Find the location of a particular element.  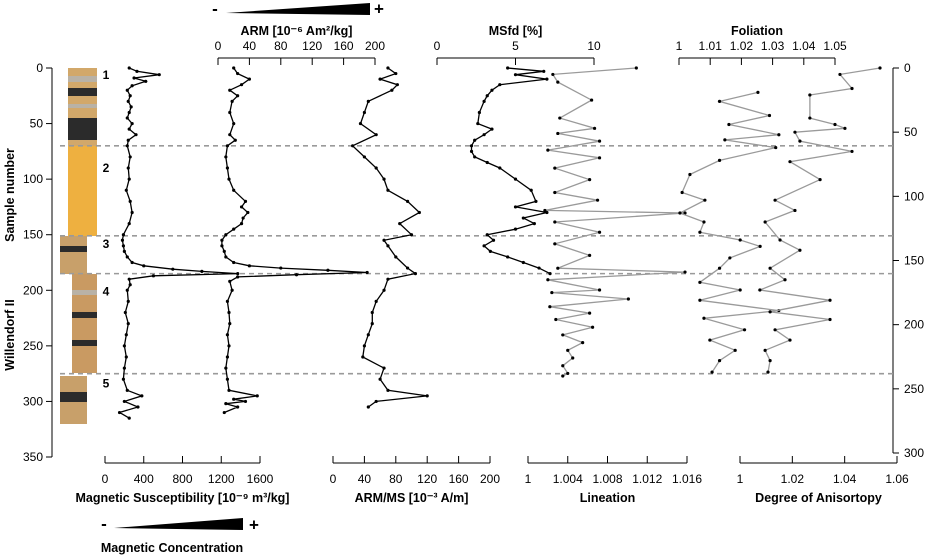

unit-label: 1 is located at coordinates (106, 75).